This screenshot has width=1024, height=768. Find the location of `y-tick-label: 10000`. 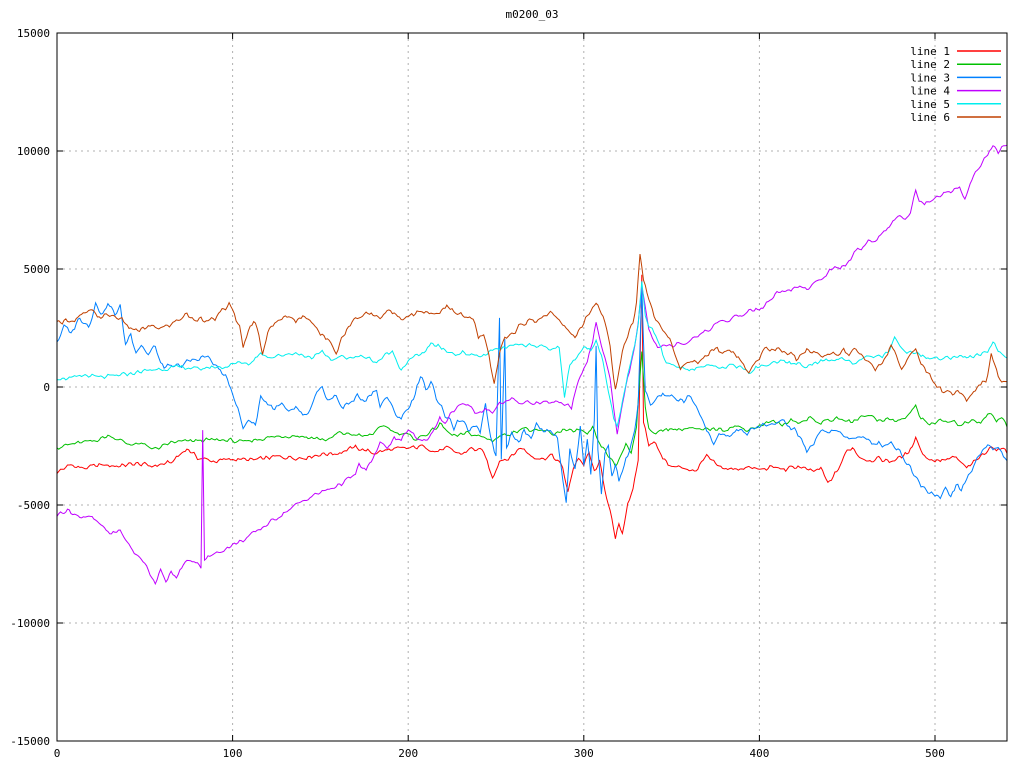

y-tick-label: 10000 is located at coordinates (33, 151).